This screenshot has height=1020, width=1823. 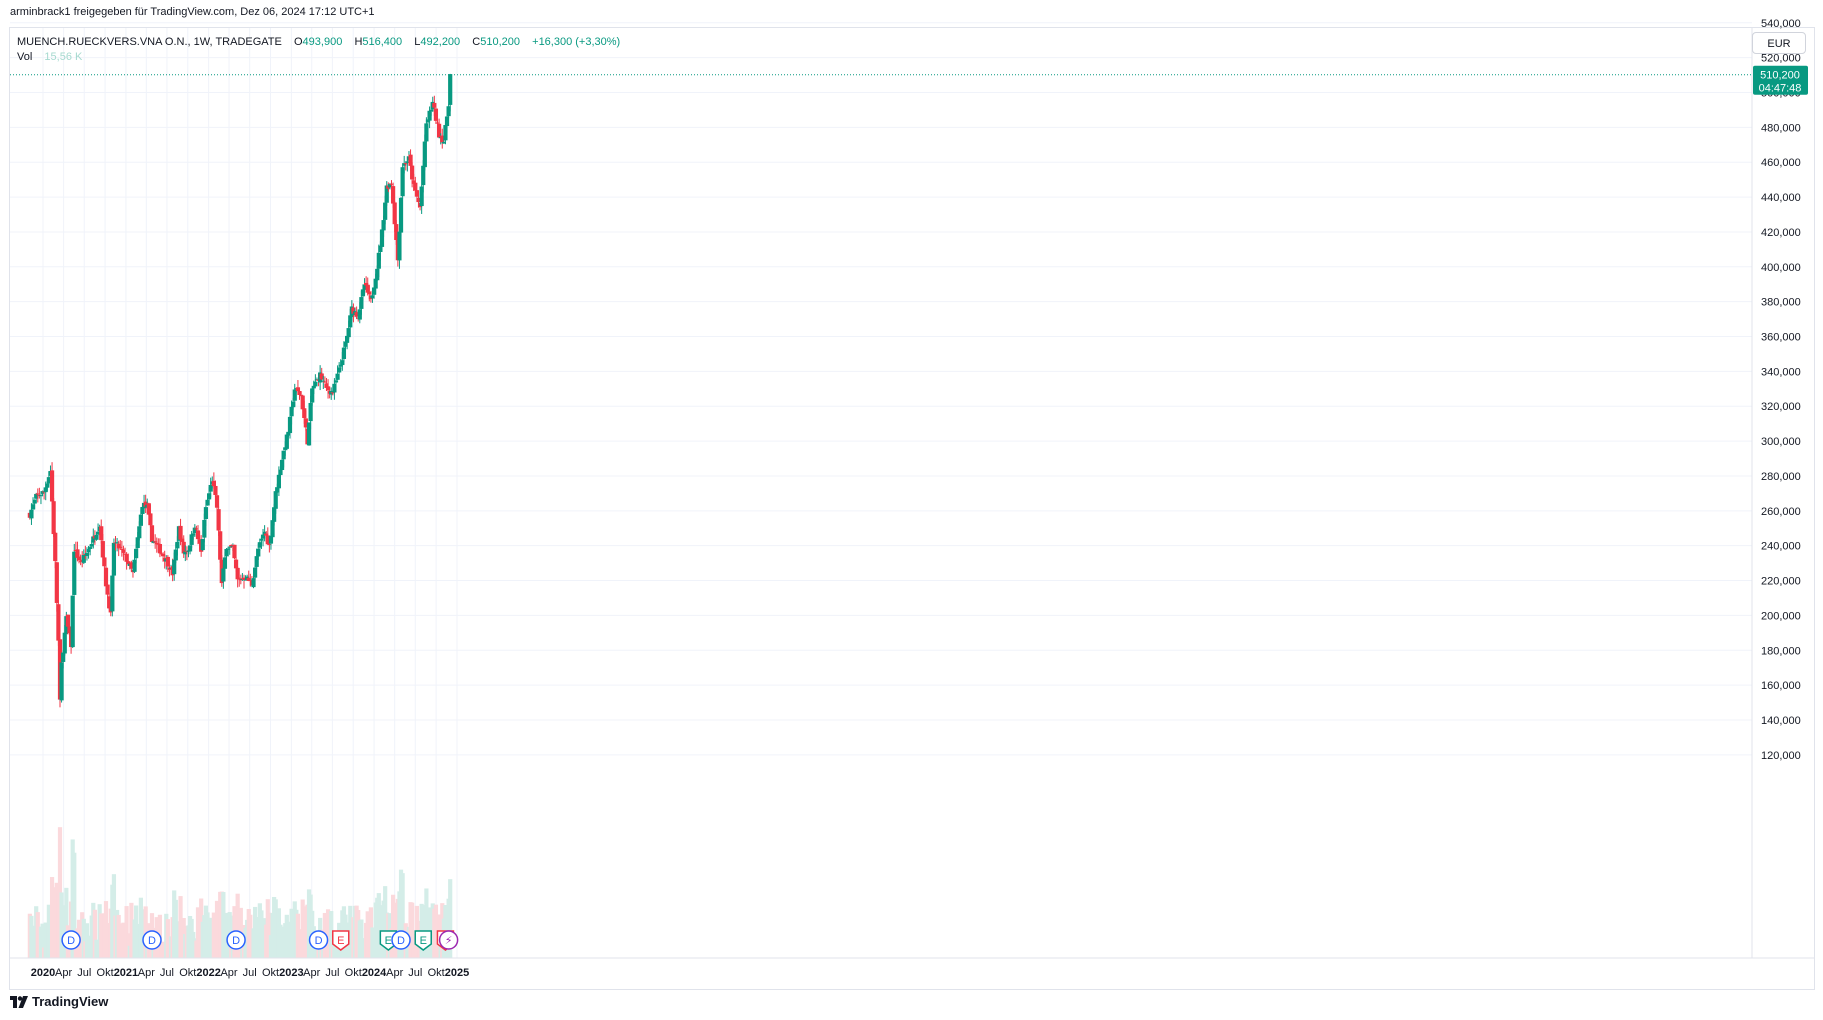 I want to click on price-tick-label: 420,000, so click(x=1781, y=233).